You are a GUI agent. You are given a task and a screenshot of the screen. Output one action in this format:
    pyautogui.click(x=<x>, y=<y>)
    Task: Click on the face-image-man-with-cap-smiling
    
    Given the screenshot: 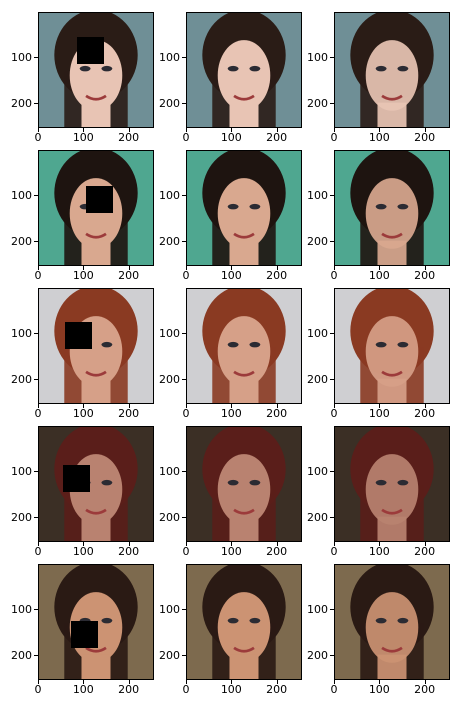 What is the action you would take?
    pyautogui.click(x=244, y=622)
    